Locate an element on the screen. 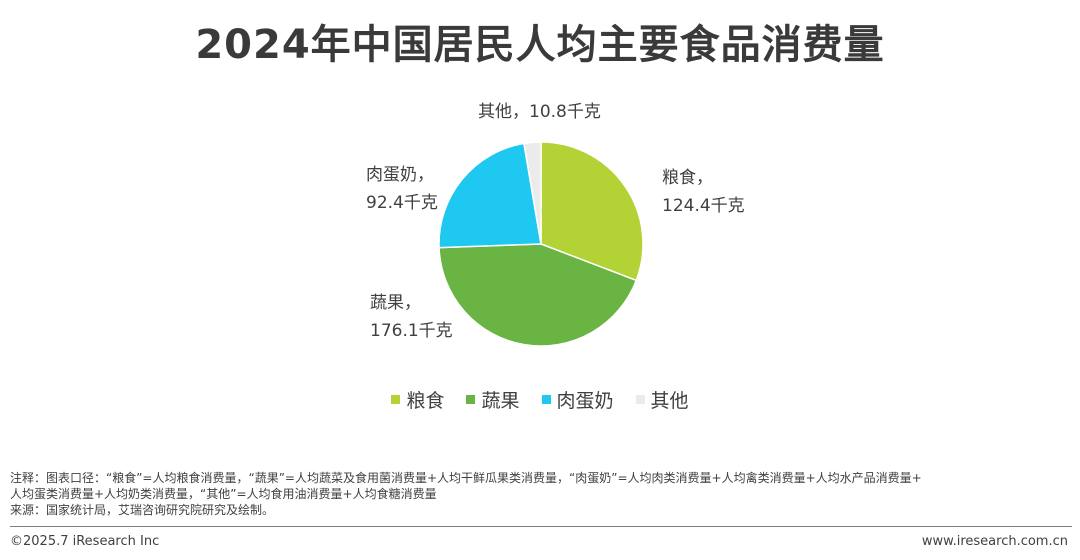 The width and height of the screenshot is (1080, 560). legend-label: 粮食 is located at coordinates (425, 401).